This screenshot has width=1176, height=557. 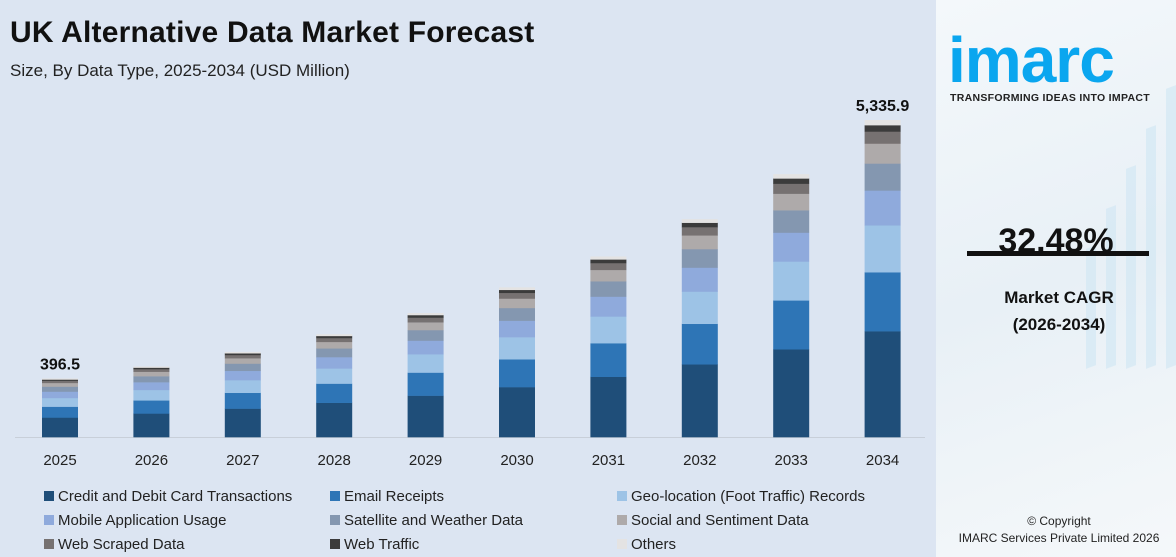 I want to click on x-tick-label: 2031, so click(x=608, y=460).